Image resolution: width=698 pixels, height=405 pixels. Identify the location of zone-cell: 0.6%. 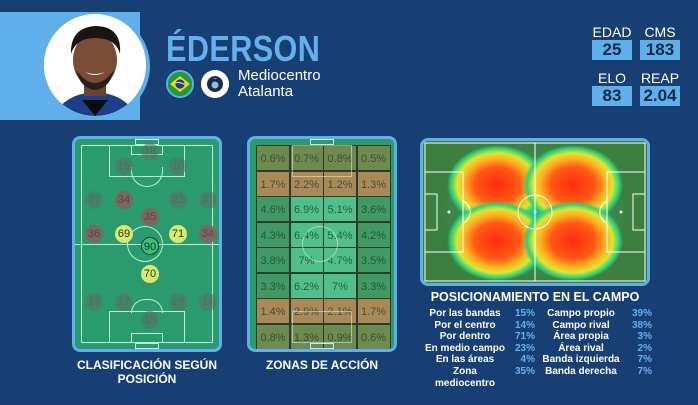
(373, 336).